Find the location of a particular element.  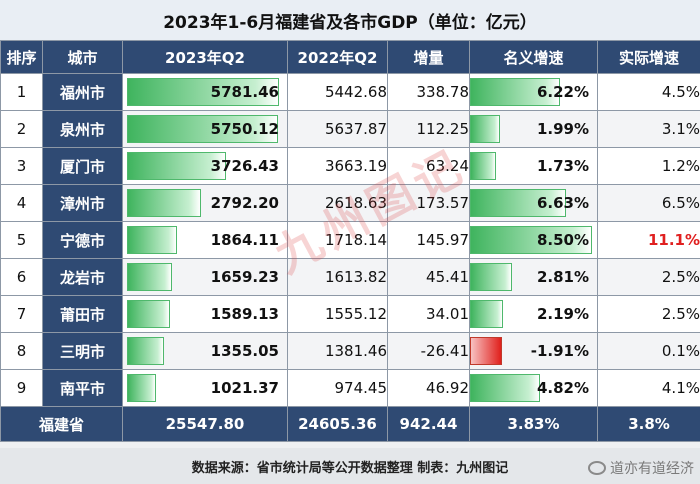

nominal-growth-cell: 6.22% is located at coordinates (533, 92).